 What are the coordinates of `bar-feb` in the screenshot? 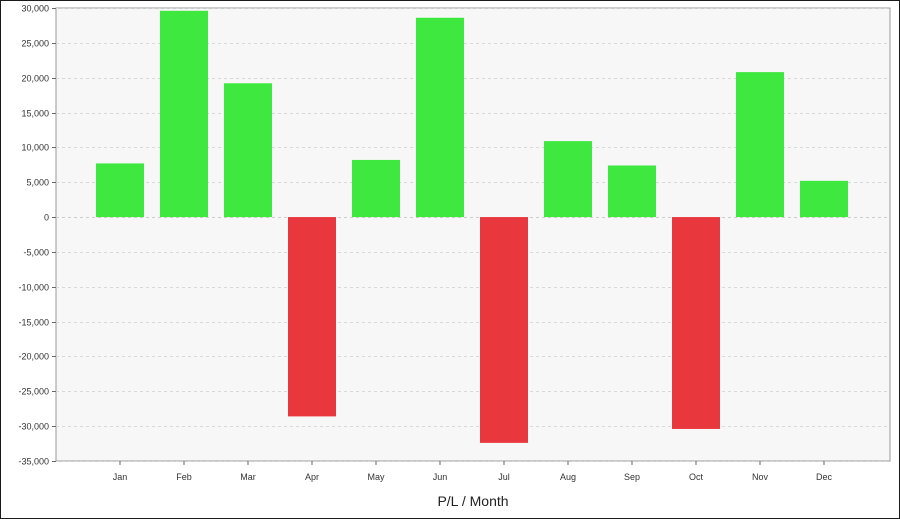 It's located at (184, 114).